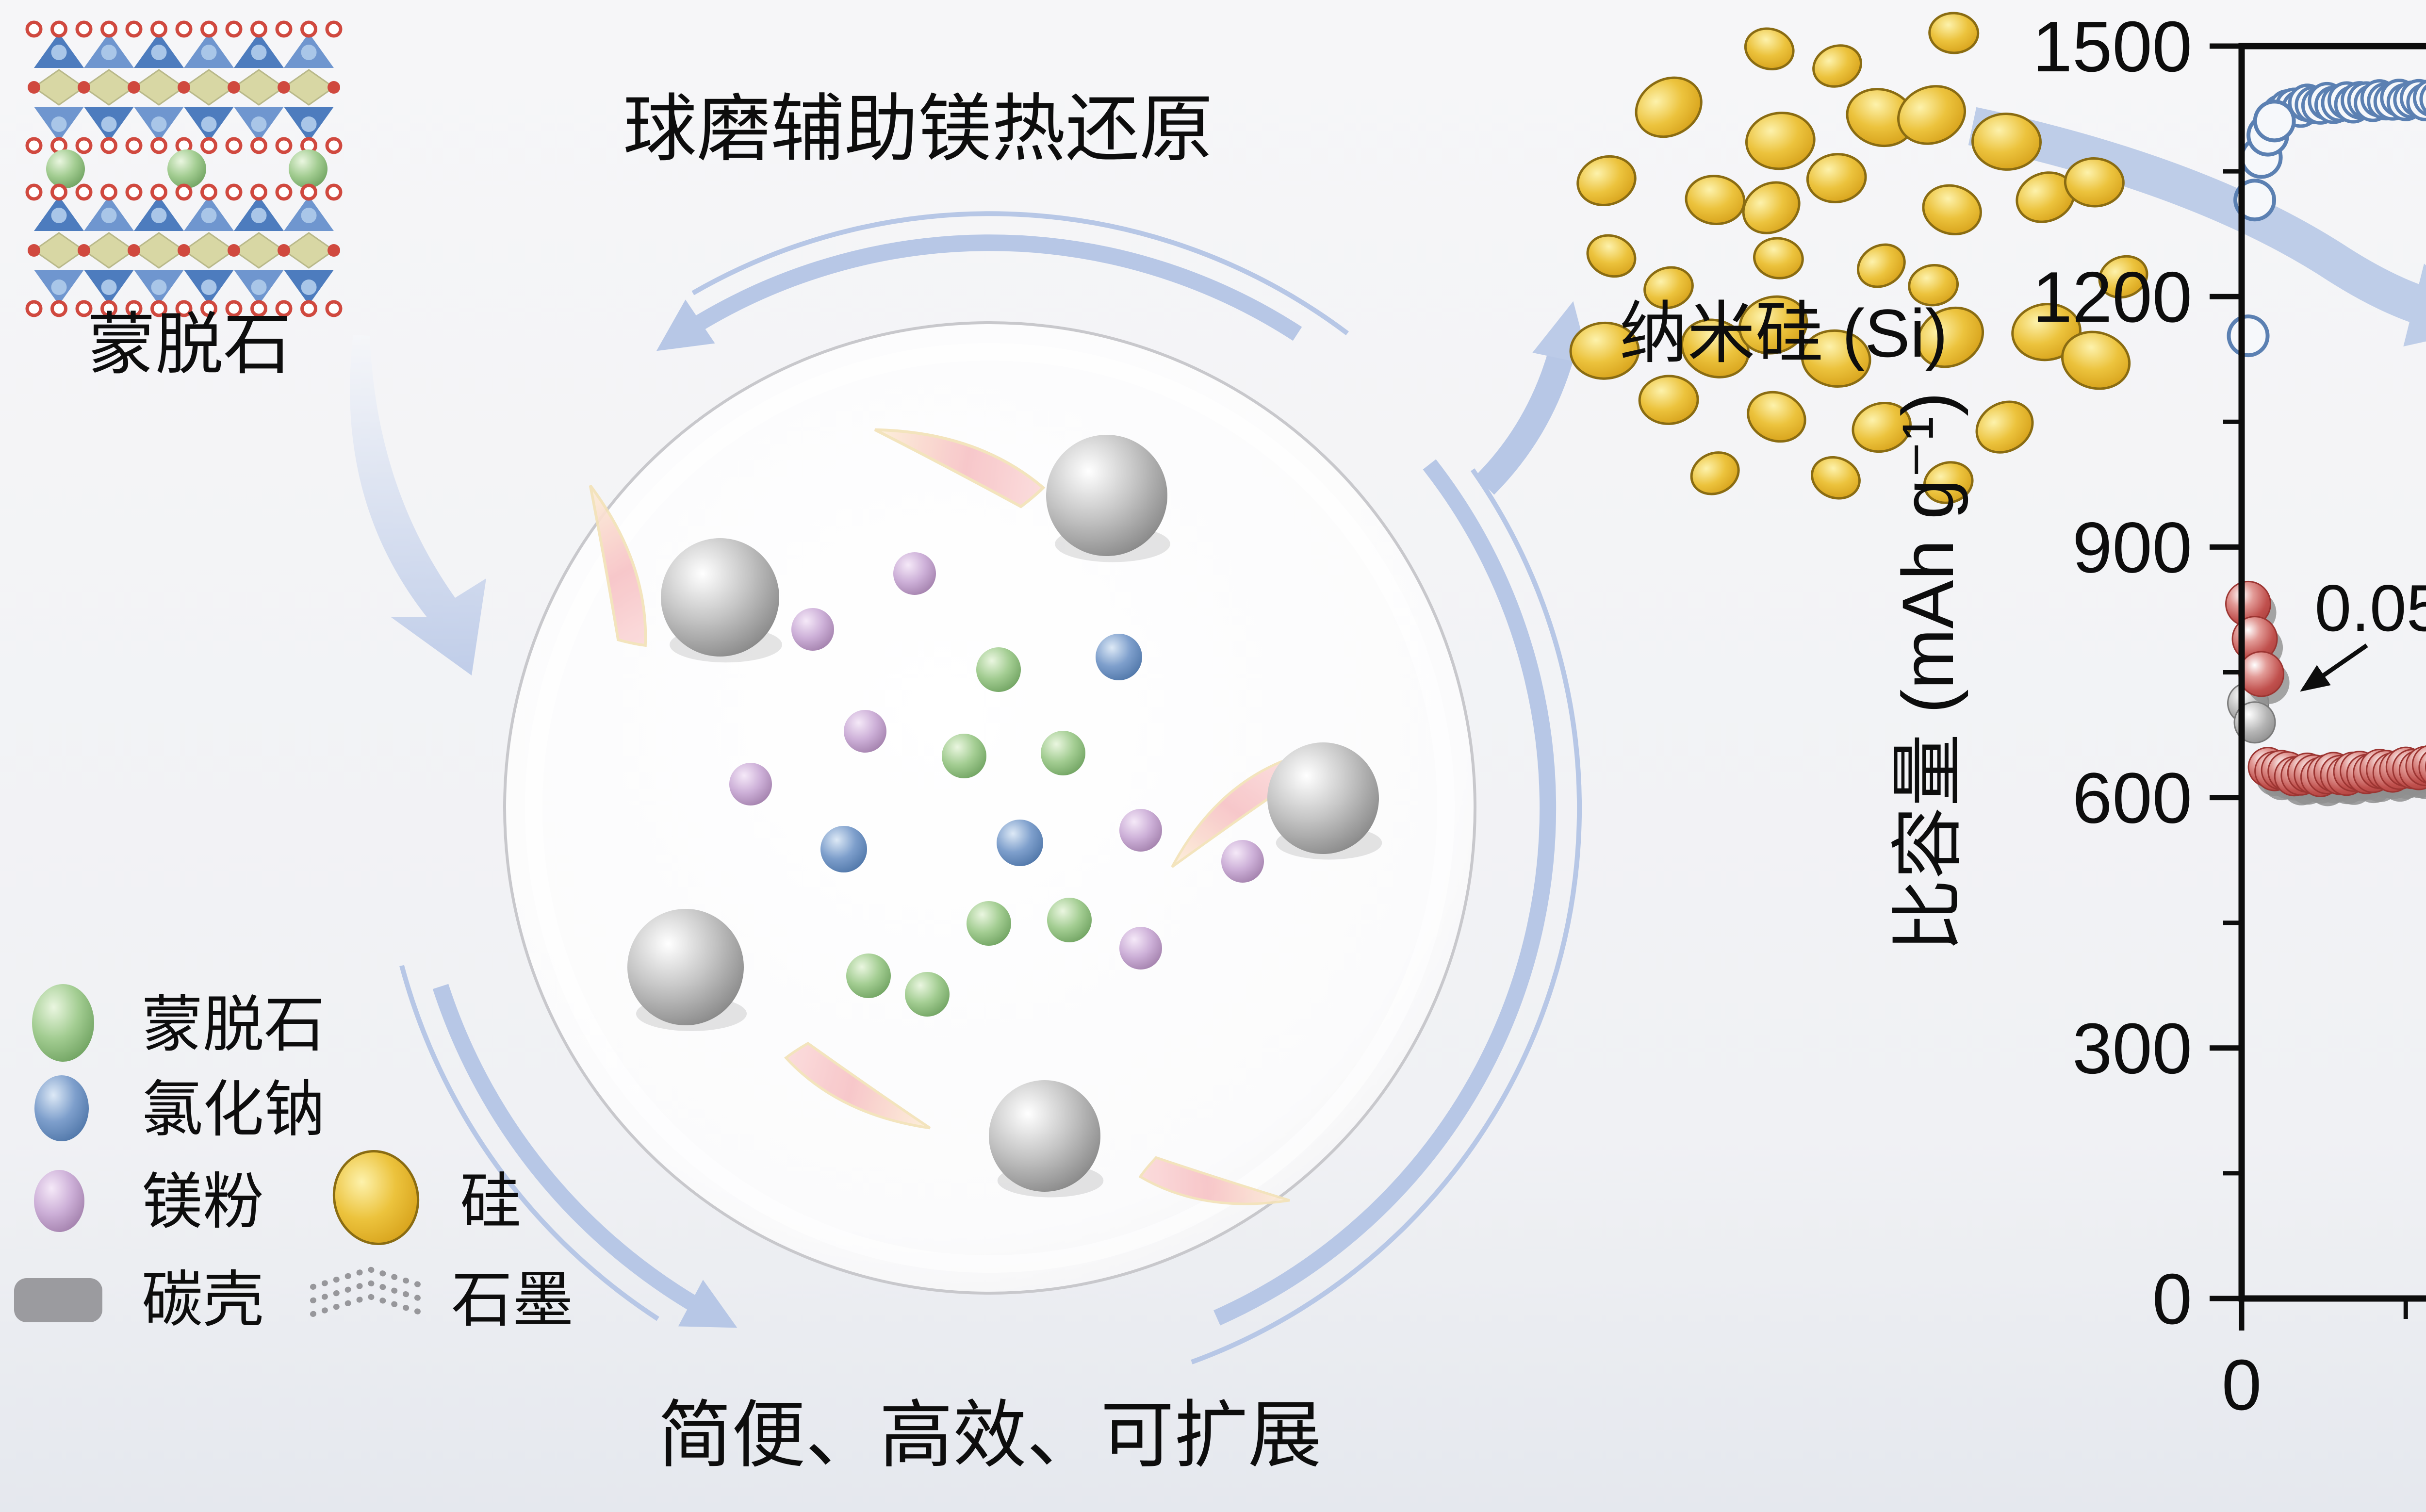  Describe the element at coordinates (233, 1024) in the screenshot. I see `legend-montmorillonite-label: 蒙脱石` at that location.